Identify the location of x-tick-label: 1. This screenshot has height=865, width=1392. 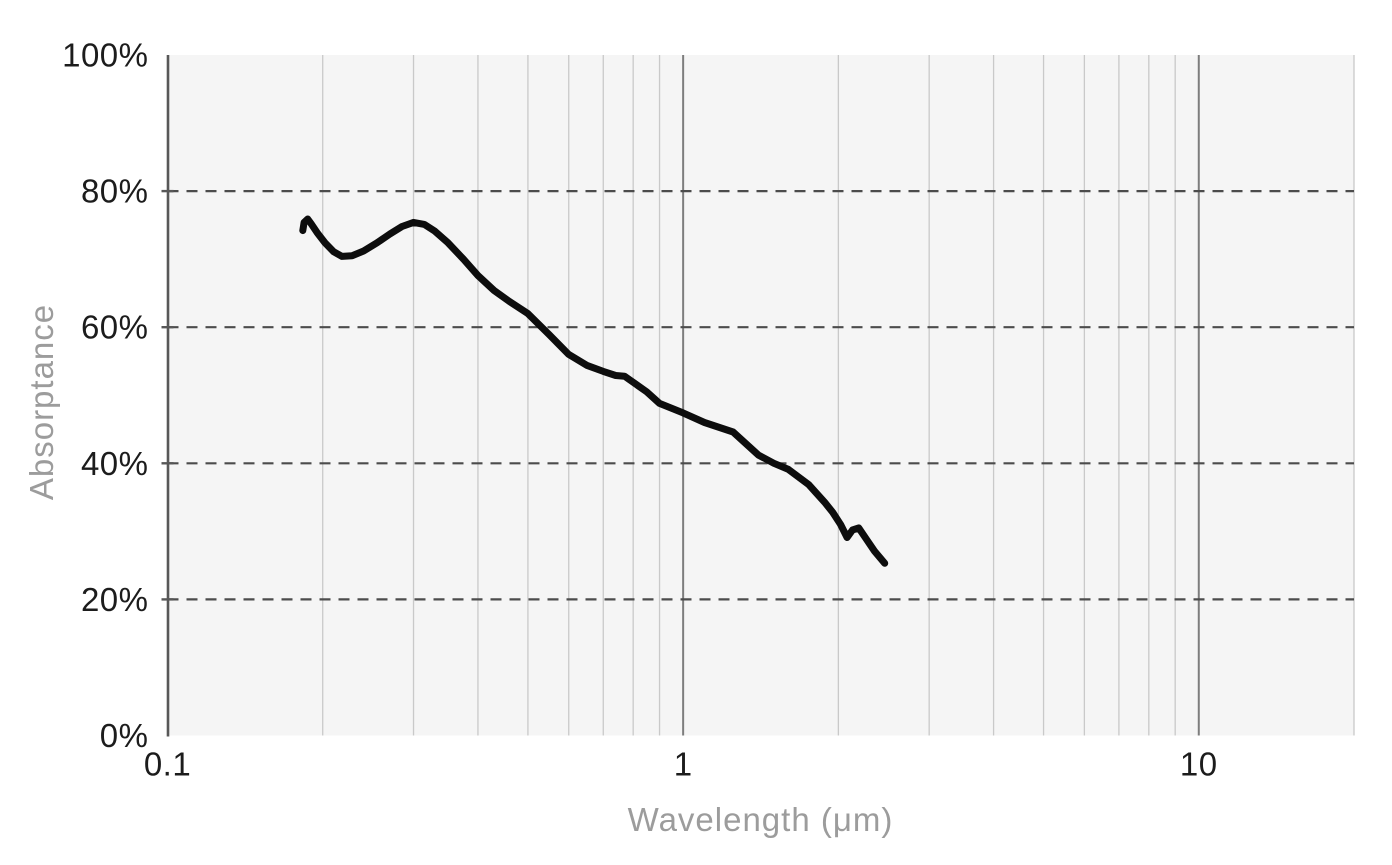
(683, 764).